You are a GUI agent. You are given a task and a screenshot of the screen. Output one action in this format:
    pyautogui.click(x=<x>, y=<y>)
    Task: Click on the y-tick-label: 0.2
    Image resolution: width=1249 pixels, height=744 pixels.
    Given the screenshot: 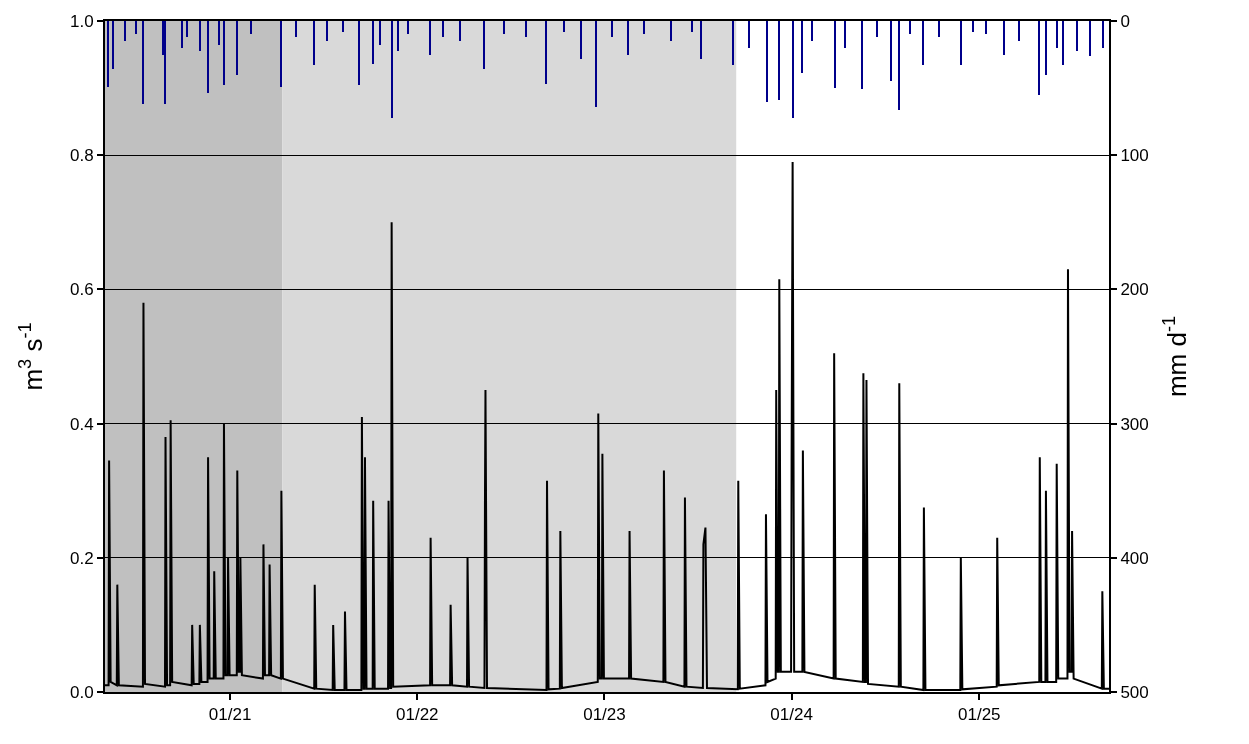 What is the action you would take?
    pyautogui.click(x=81, y=558)
    